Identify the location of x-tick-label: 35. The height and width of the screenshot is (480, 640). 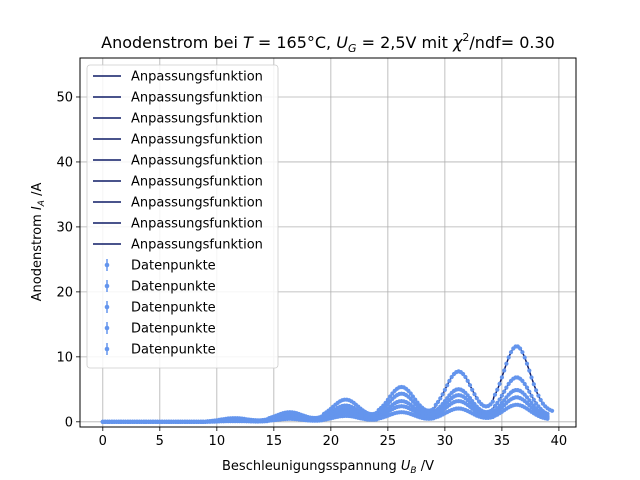
(502, 441).